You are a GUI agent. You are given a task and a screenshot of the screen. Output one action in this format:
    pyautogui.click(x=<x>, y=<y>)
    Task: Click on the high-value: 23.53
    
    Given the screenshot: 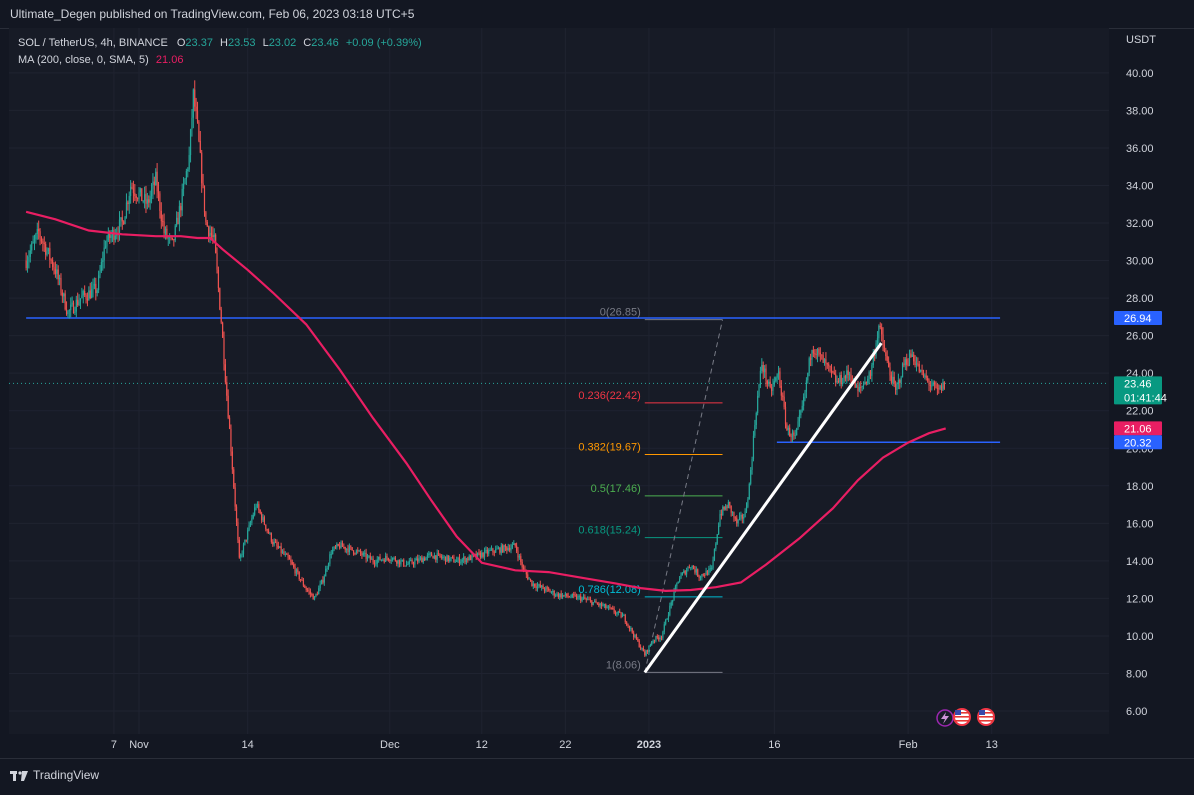 What is the action you would take?
    pyautogui.click(x=241, y=43)
    